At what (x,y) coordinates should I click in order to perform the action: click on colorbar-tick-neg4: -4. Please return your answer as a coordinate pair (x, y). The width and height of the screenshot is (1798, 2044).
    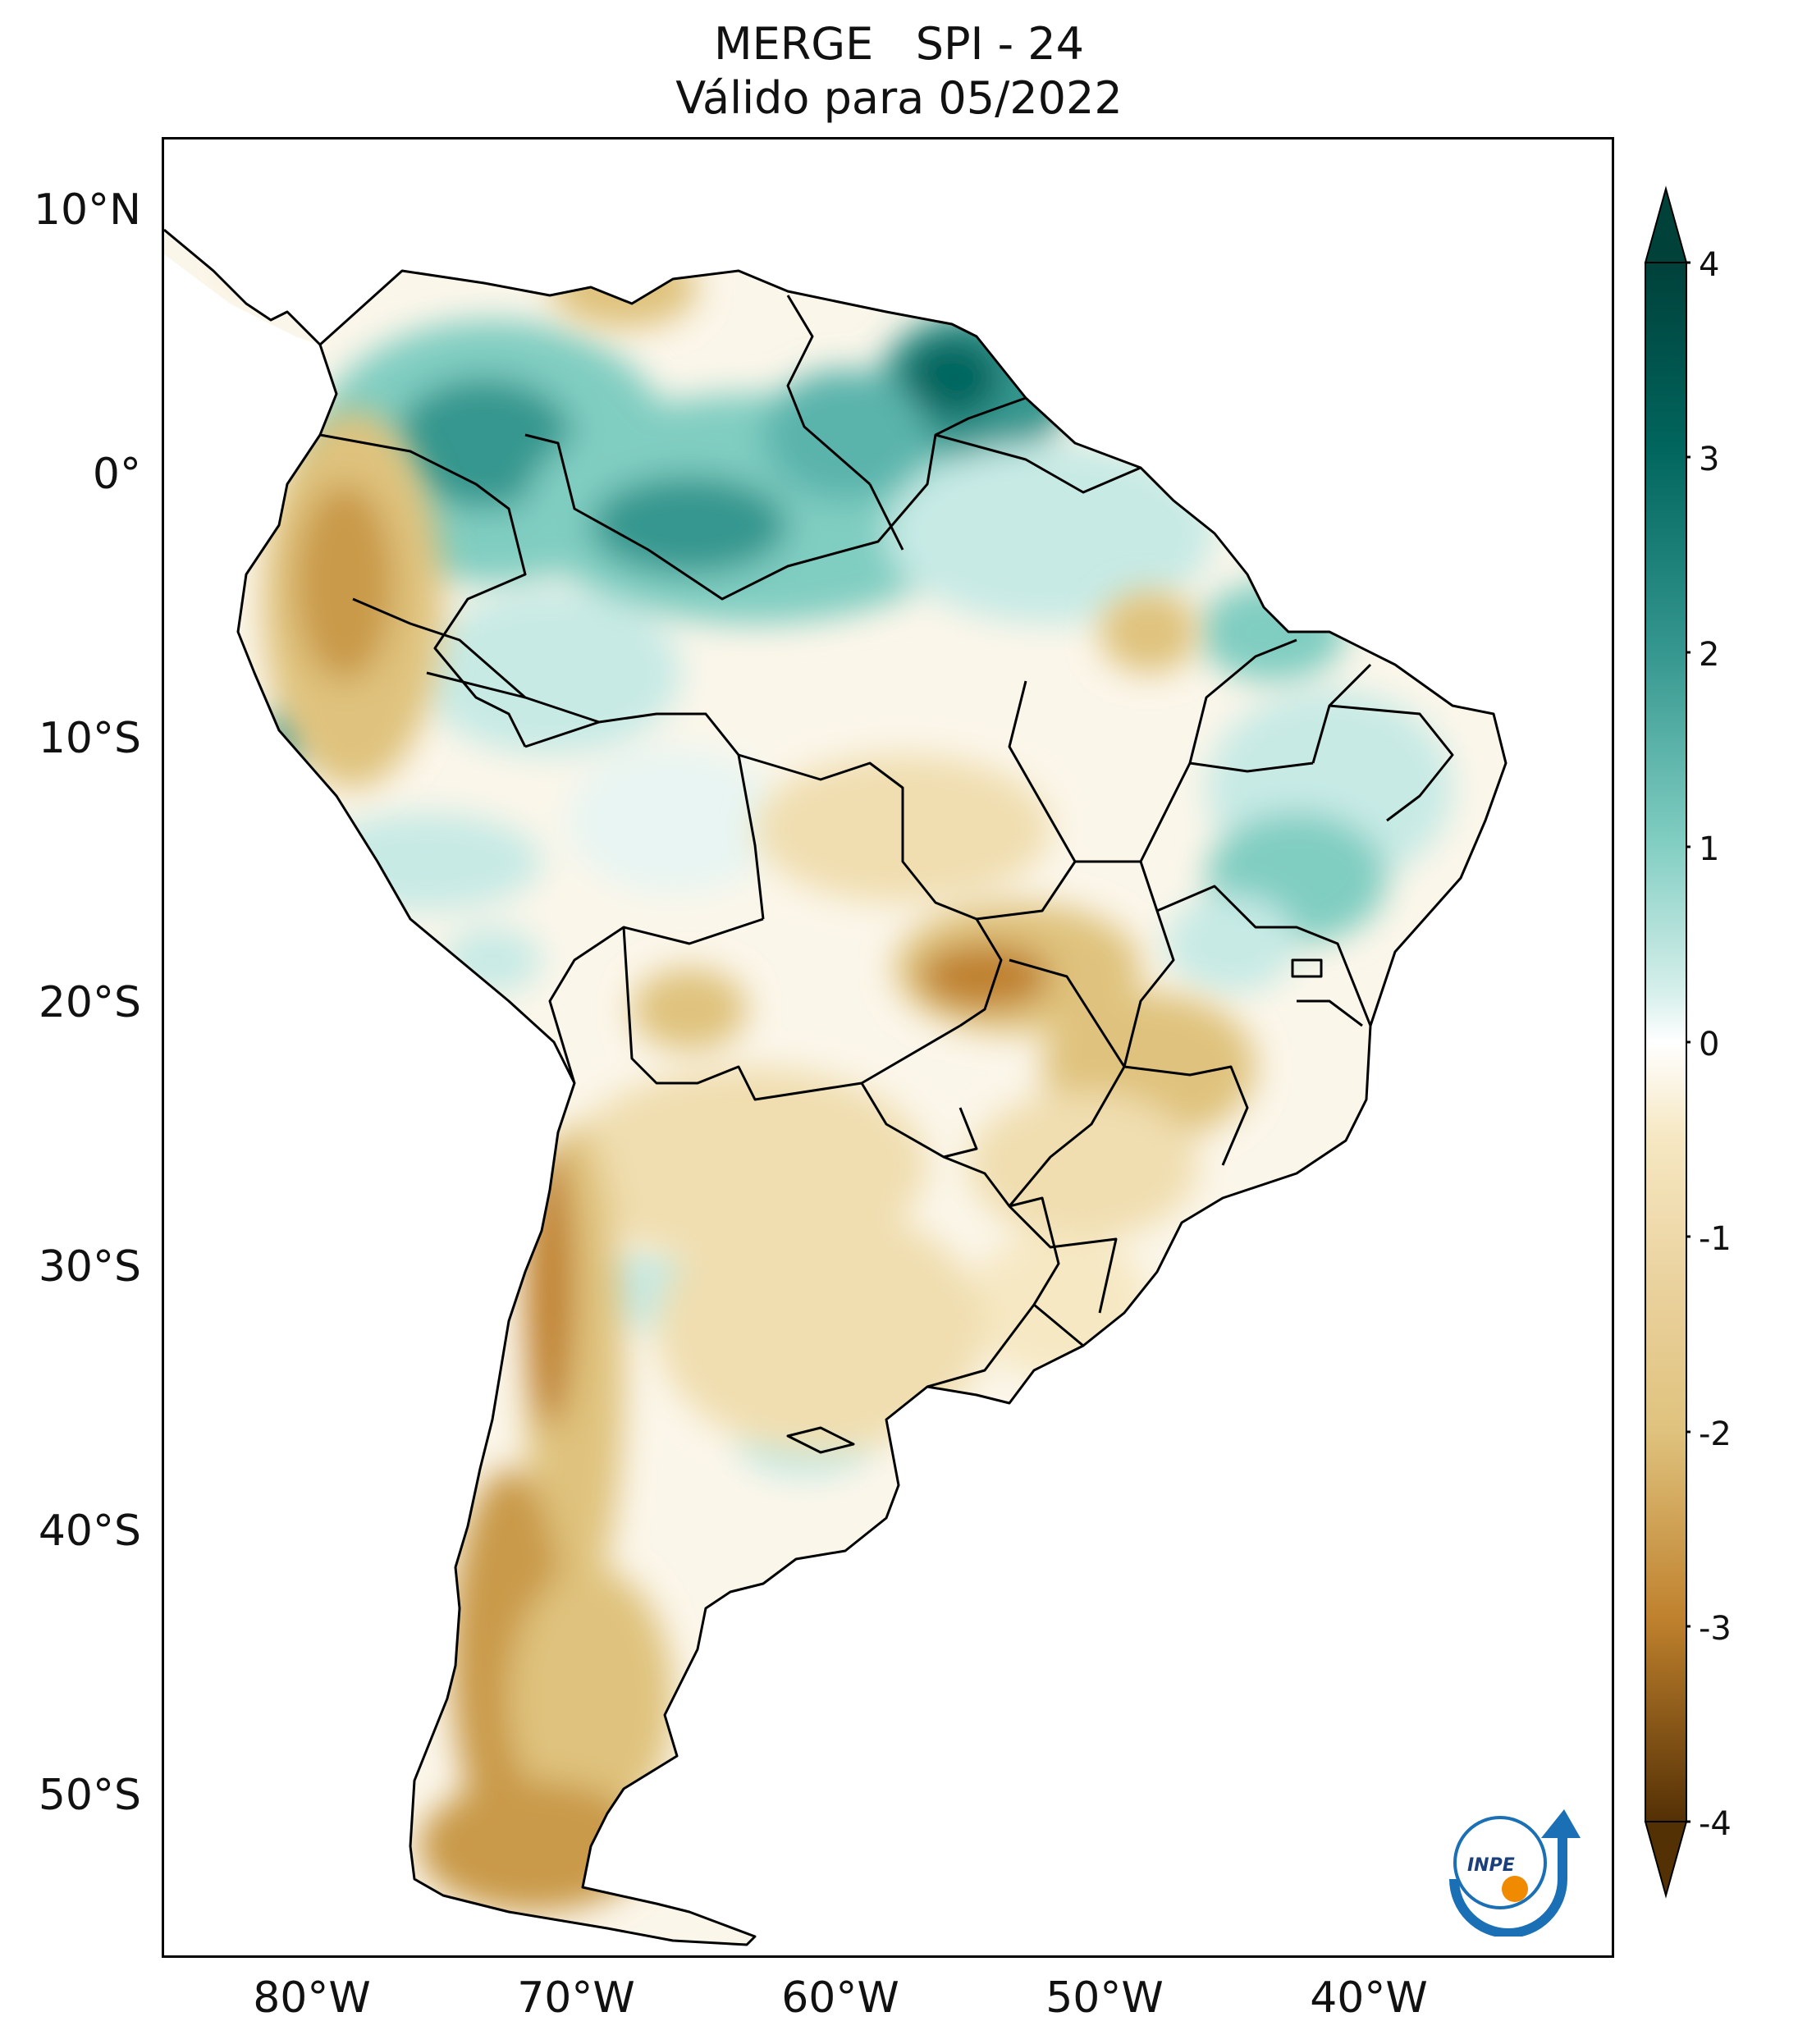
    Looking at the image, I should click on (1715, 1824).